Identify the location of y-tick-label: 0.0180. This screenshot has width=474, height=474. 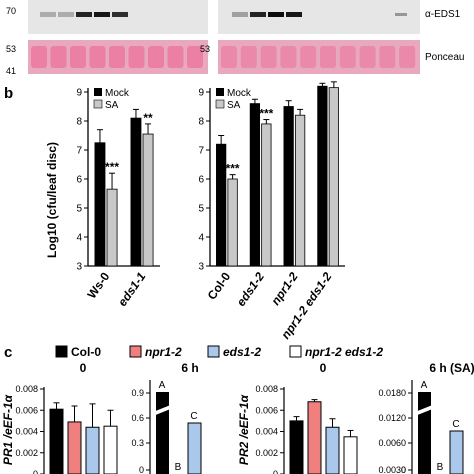
(392, 393).